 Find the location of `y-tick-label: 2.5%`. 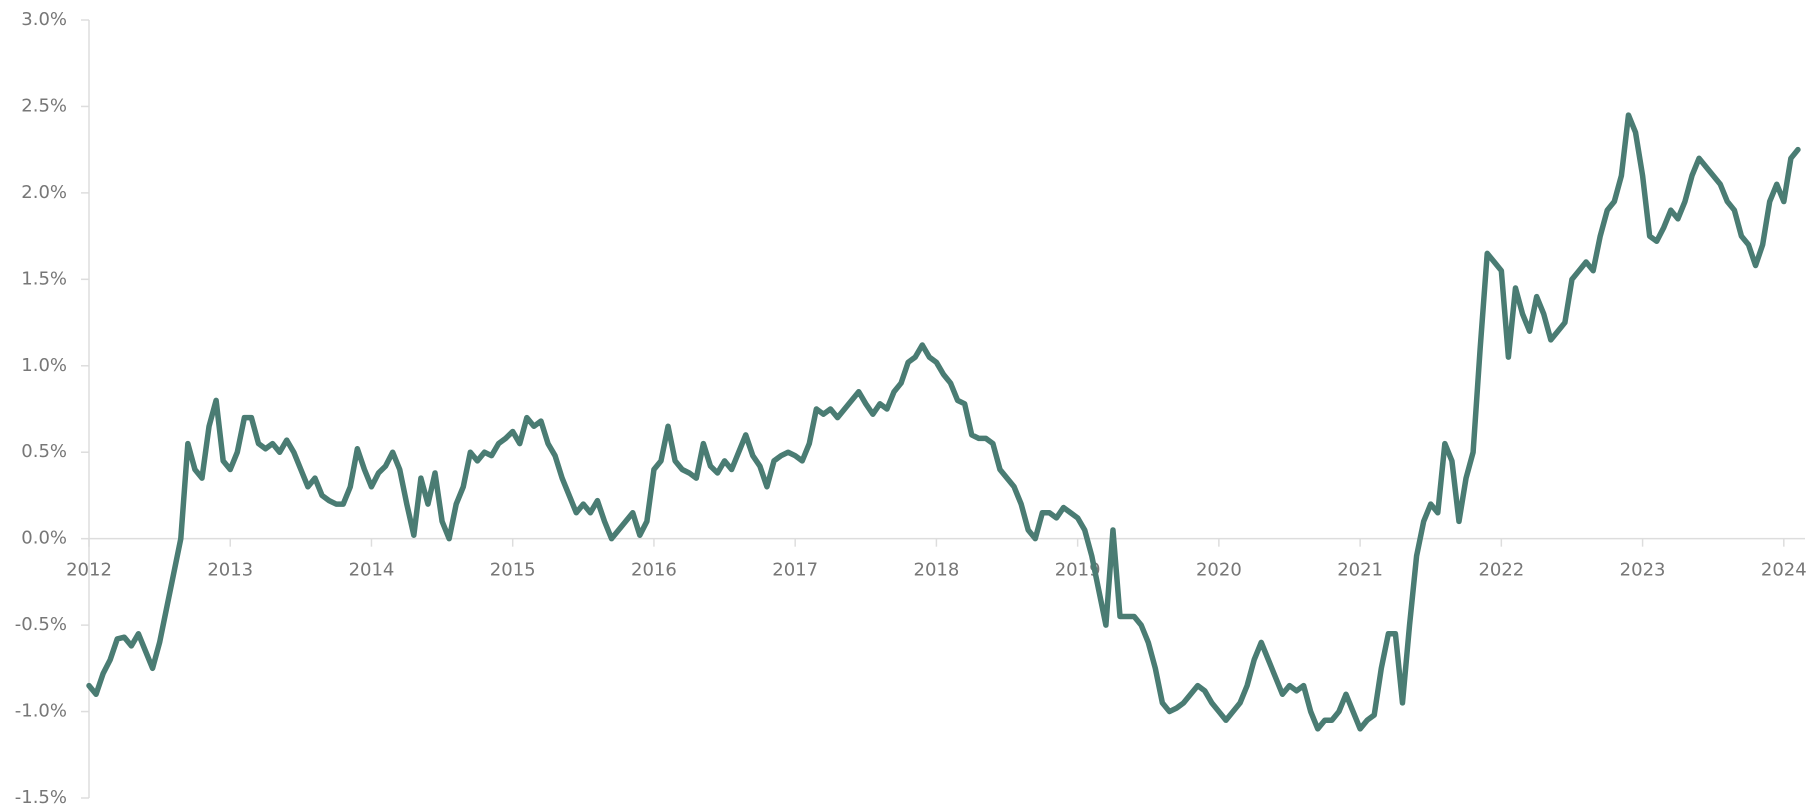

y-tick-label: 2.5% is located at coordinates (44, 105).